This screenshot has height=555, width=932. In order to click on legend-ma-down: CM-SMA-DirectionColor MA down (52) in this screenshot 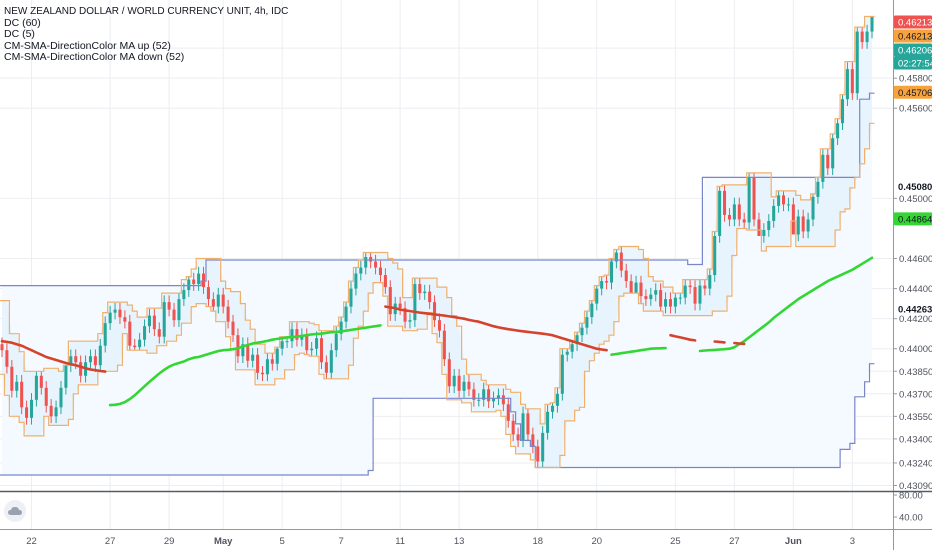, I will do `click(94, 57)`.